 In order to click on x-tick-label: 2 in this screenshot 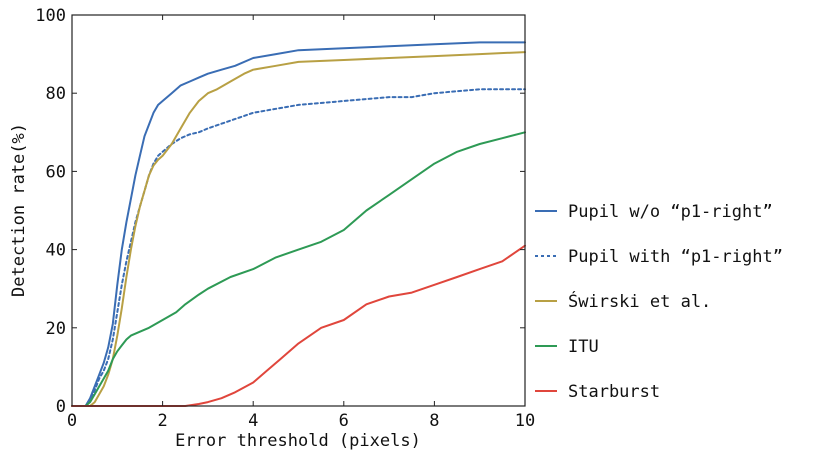, I will do `click(162, 421)`.